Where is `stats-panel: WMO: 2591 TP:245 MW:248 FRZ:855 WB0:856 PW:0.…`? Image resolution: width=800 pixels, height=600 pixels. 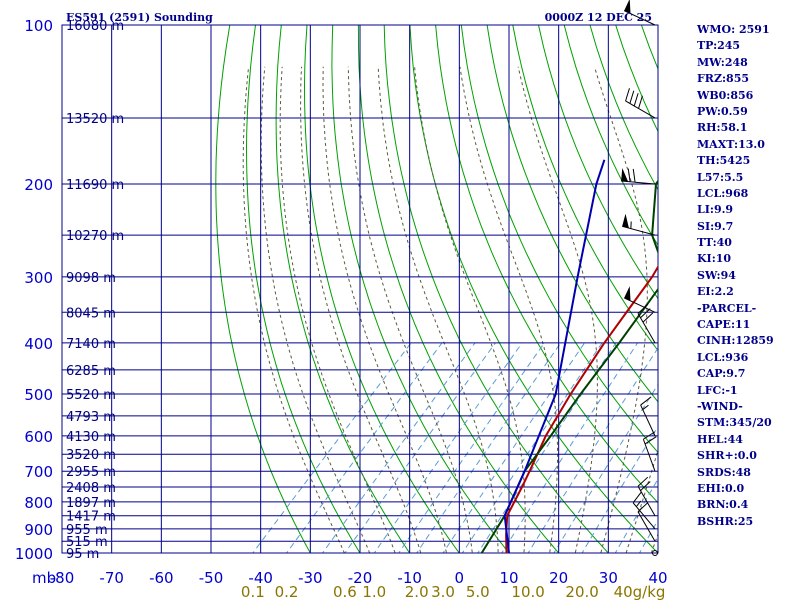 stats-panel: WMO: 2591 TP:245 MW:248 FRZ:855 WB0:856 PW:0.… is located at coordinates (747, 276).